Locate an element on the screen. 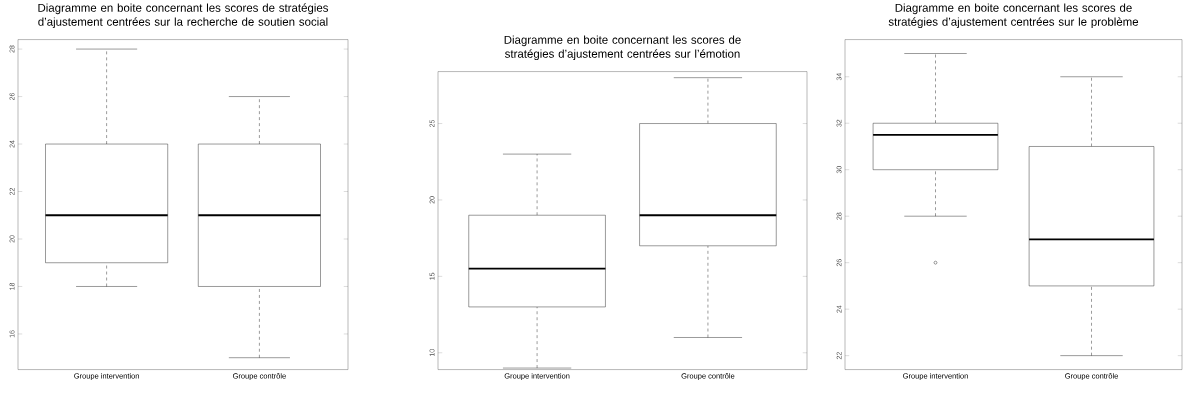  chart-title: Diagramme en boite concernant les scores de stratégies d’ajustement centrées sur l’émotion is located at coordinates (622, 48).